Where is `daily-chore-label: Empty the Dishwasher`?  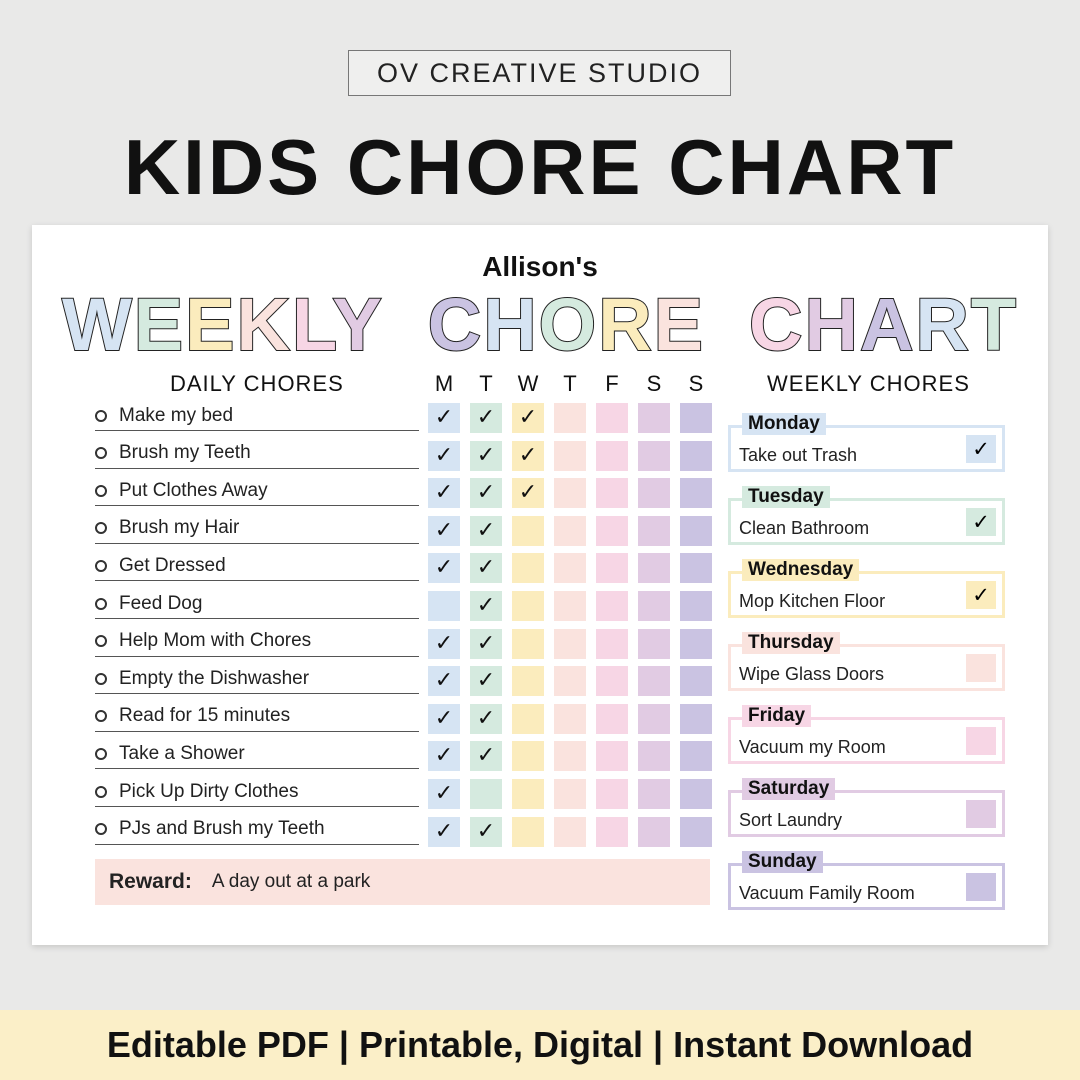 daily-chore-label: Empty the Dishwasher is located at coordinates (214, 678).